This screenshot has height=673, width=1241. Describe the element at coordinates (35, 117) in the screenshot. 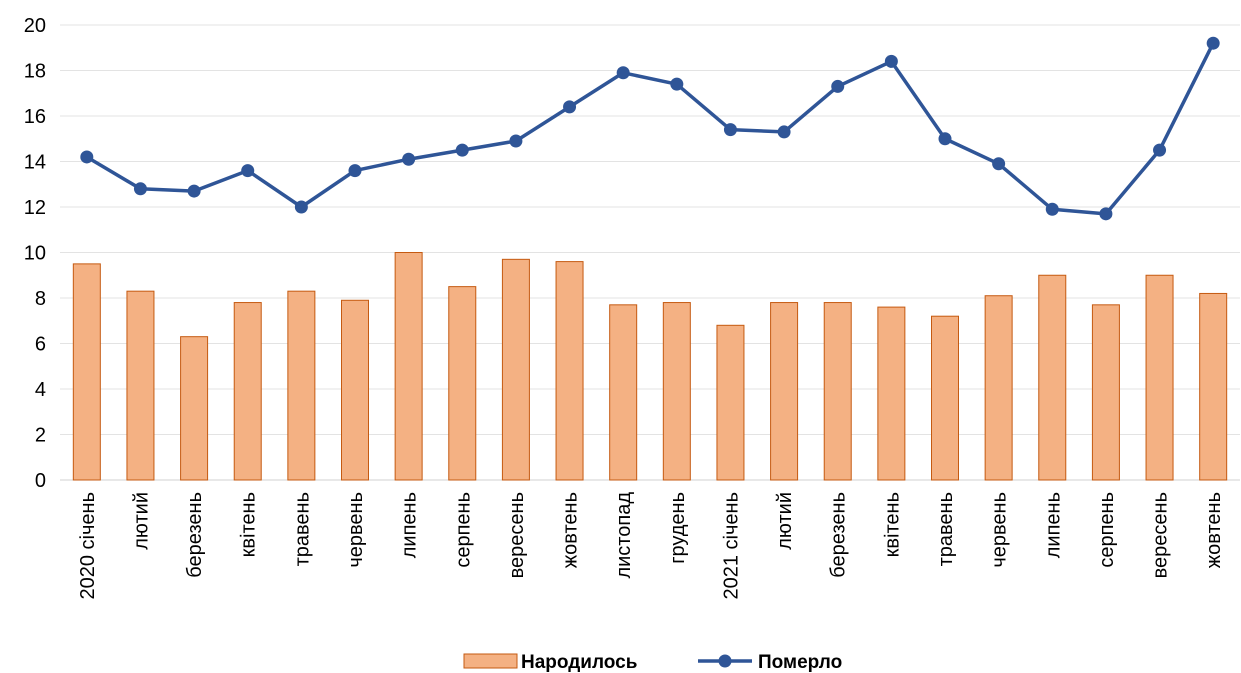

I see `y-tick-label: 16` at that location.